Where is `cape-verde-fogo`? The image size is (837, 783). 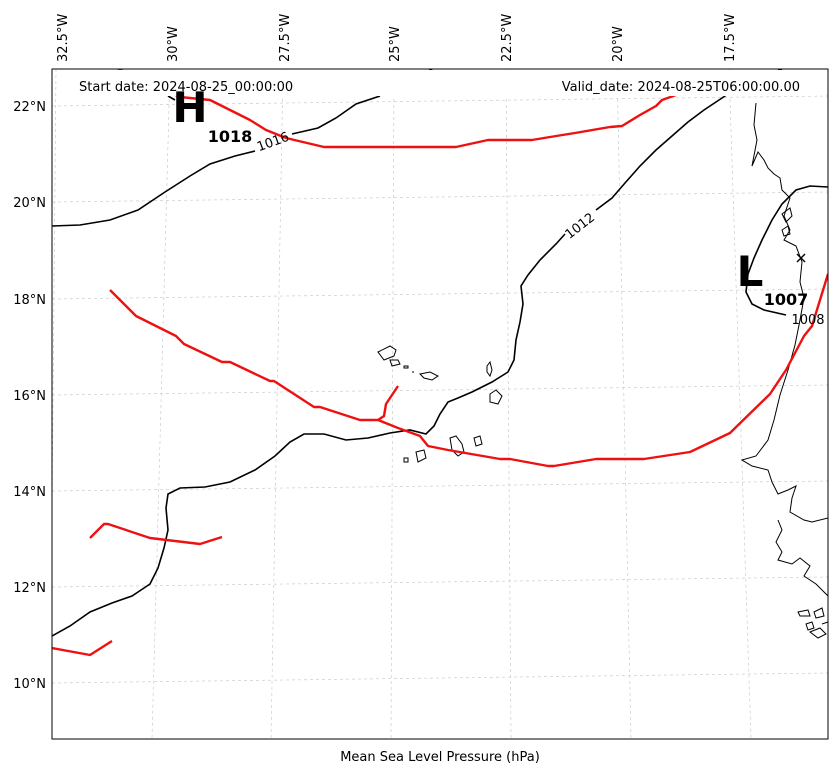
cape-verde-fogo is located at coordinates (421, 456).